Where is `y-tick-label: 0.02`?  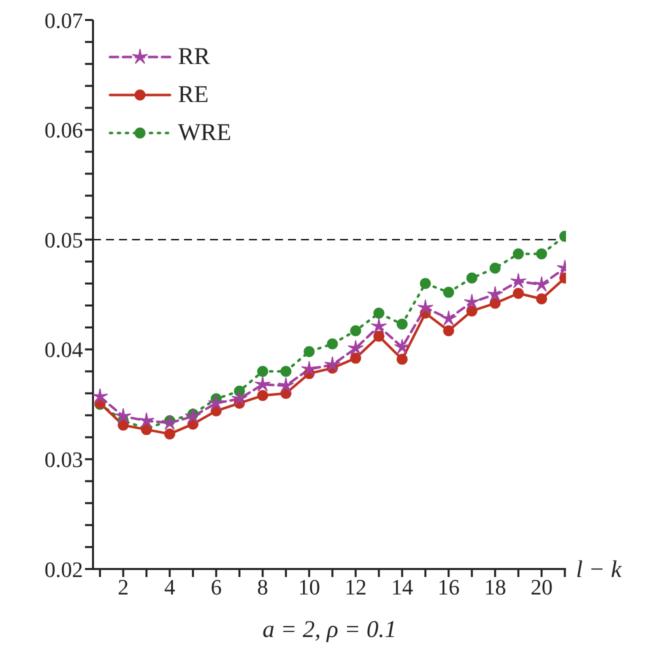 y-tick-label: 0.02 is located at coordinates (63, 569).